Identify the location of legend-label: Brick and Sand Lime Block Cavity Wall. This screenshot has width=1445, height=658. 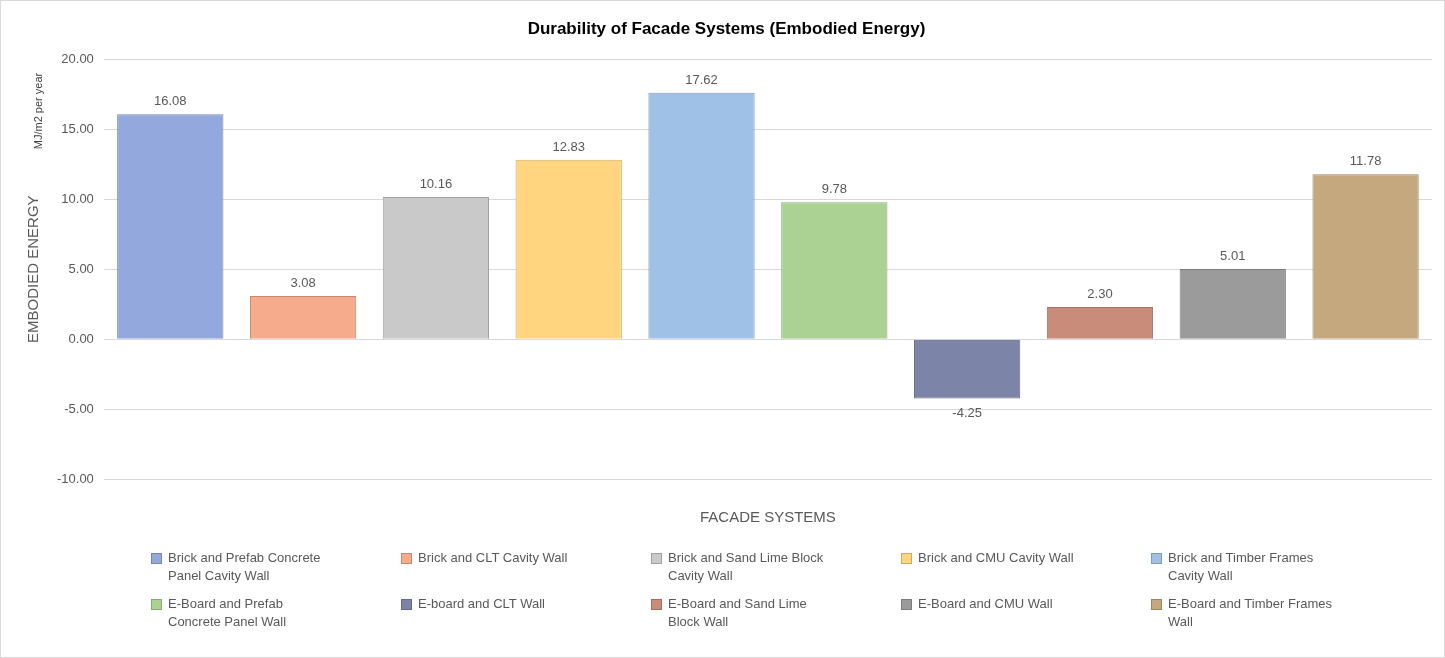
(746, 567).